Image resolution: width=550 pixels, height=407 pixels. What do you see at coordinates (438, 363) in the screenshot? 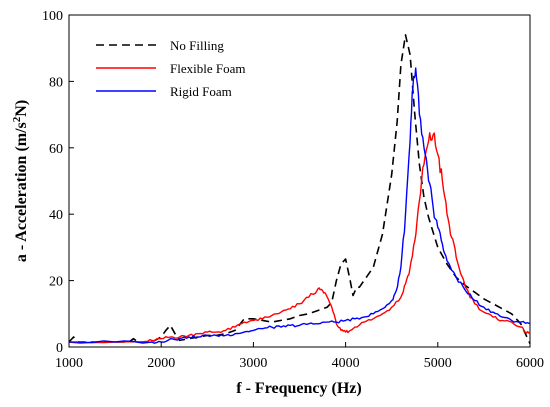
I see `x-tick-label: 5000` at bounding box center [438, 363].